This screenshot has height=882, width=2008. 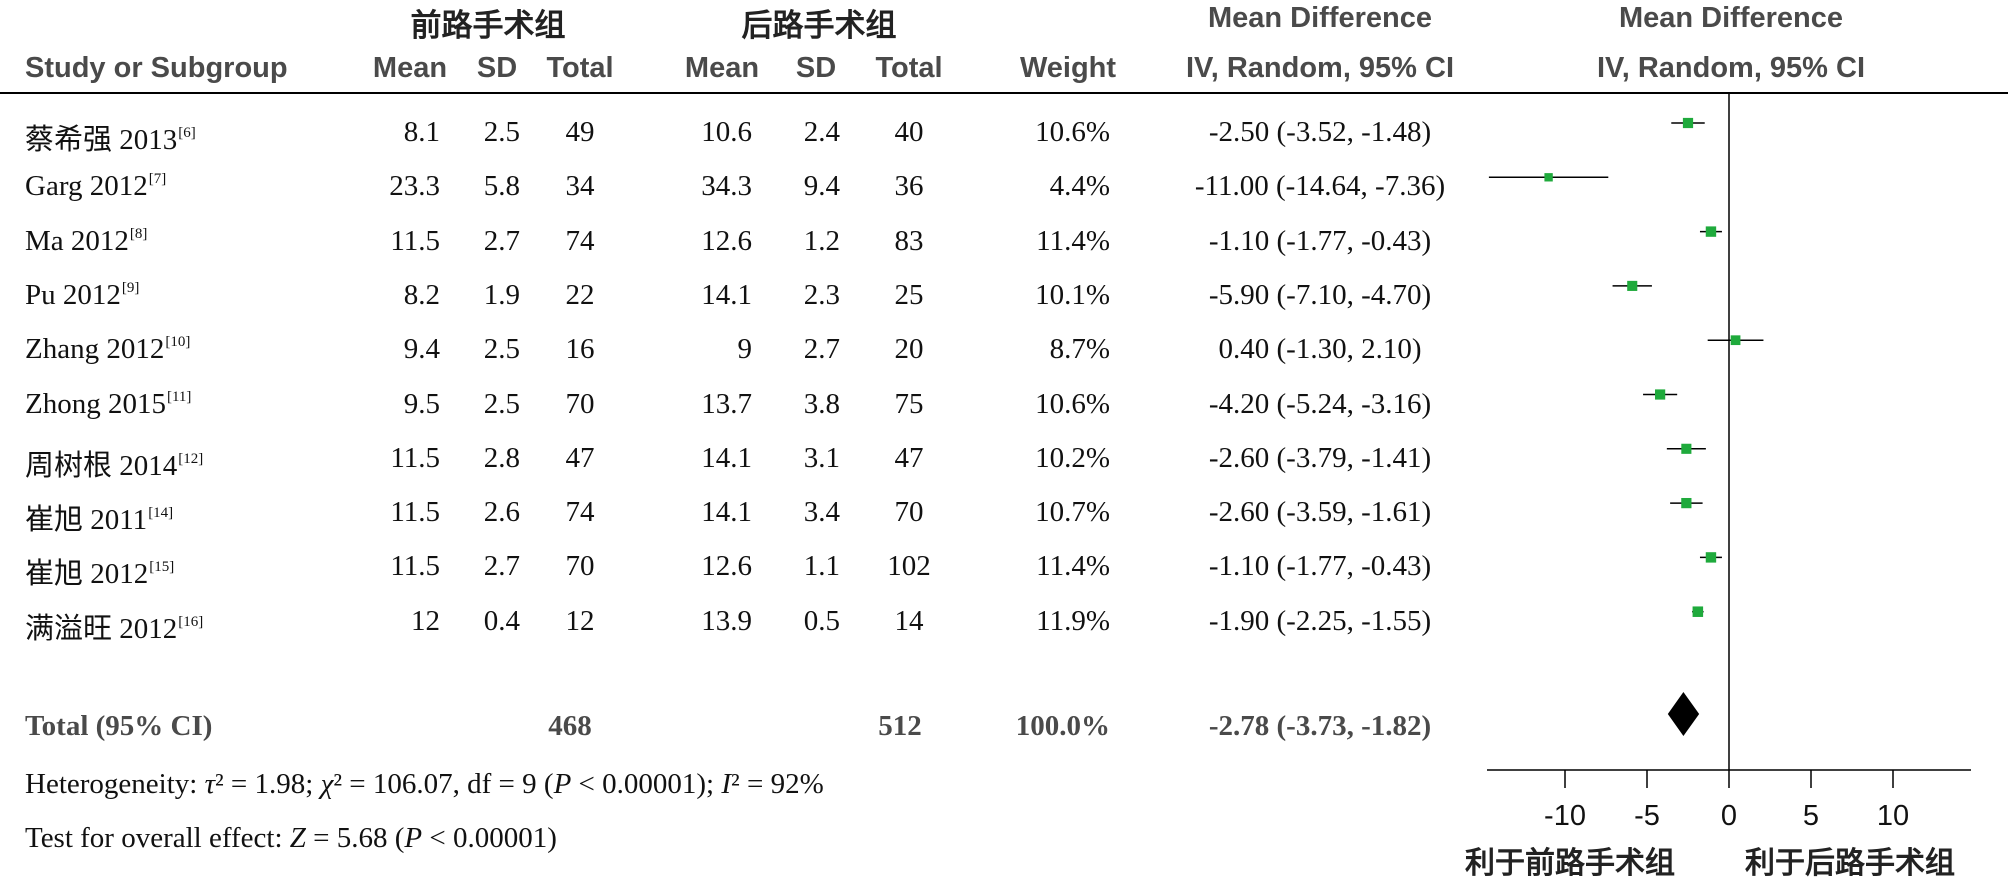 I want to click on study-name: 崔旭 2012[15], so click(x=99, y=571).